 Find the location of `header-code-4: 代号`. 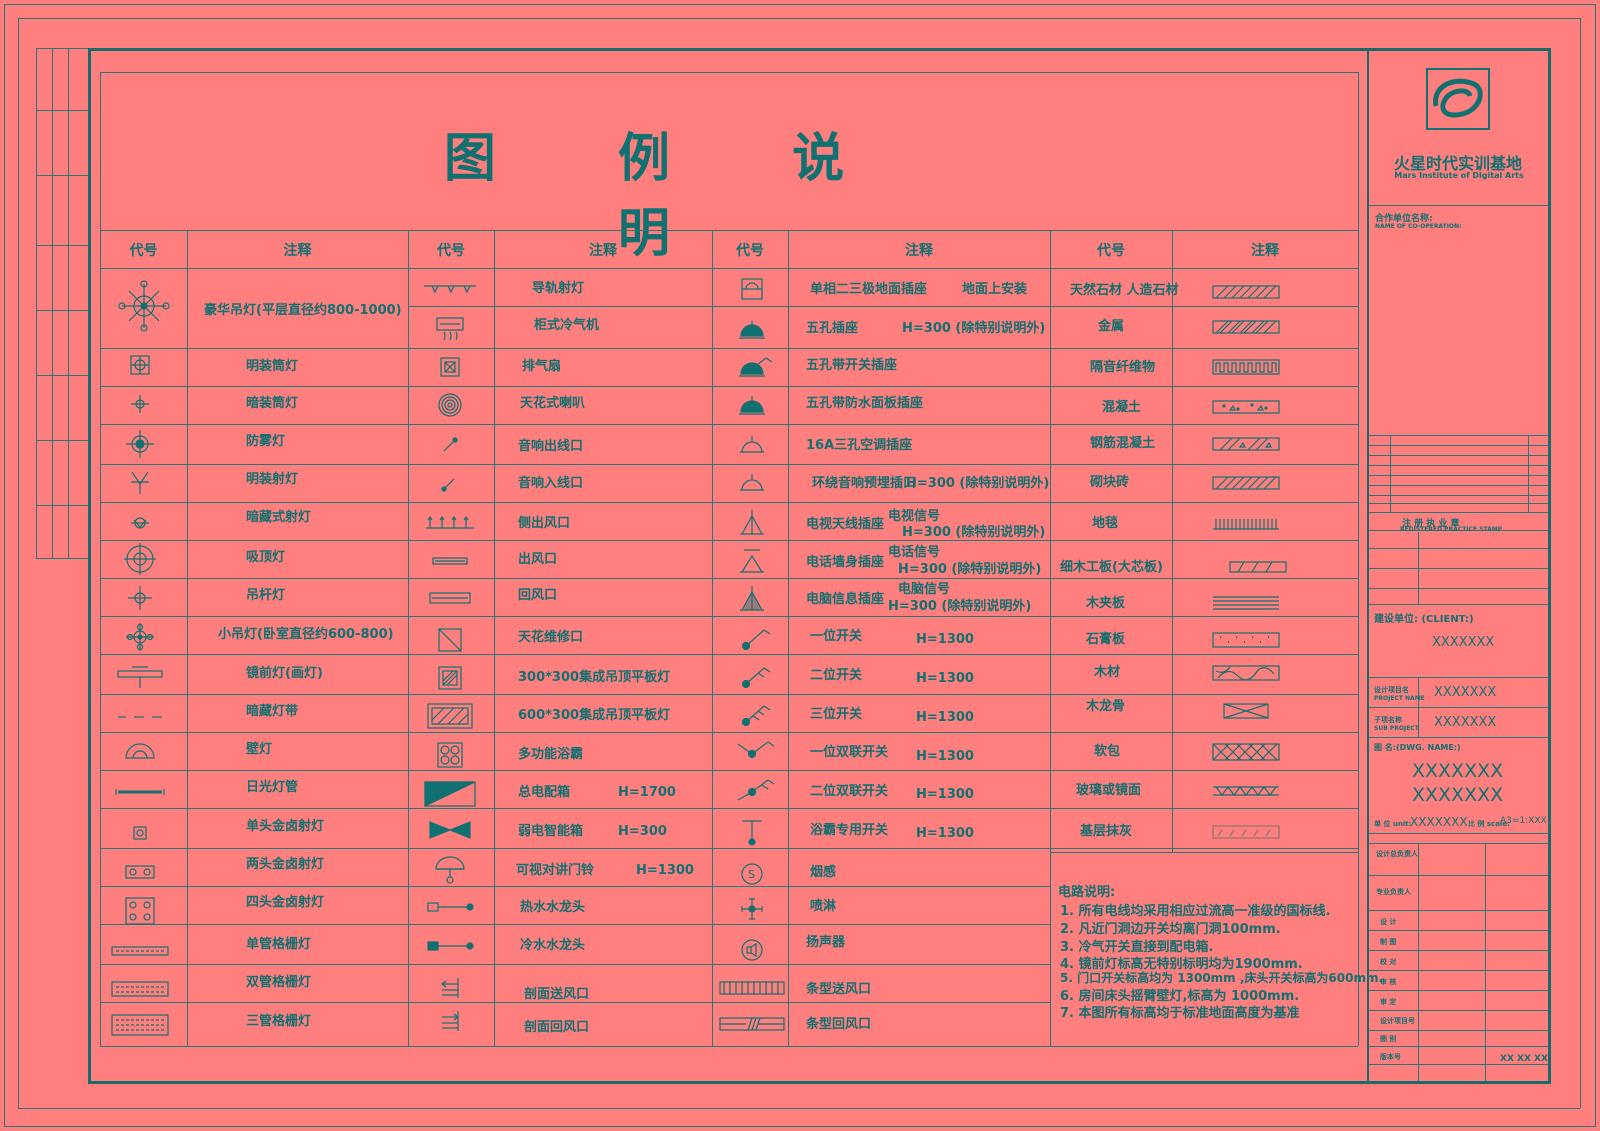

header-code-4: 代号 is located at coordinates (1111, 251).